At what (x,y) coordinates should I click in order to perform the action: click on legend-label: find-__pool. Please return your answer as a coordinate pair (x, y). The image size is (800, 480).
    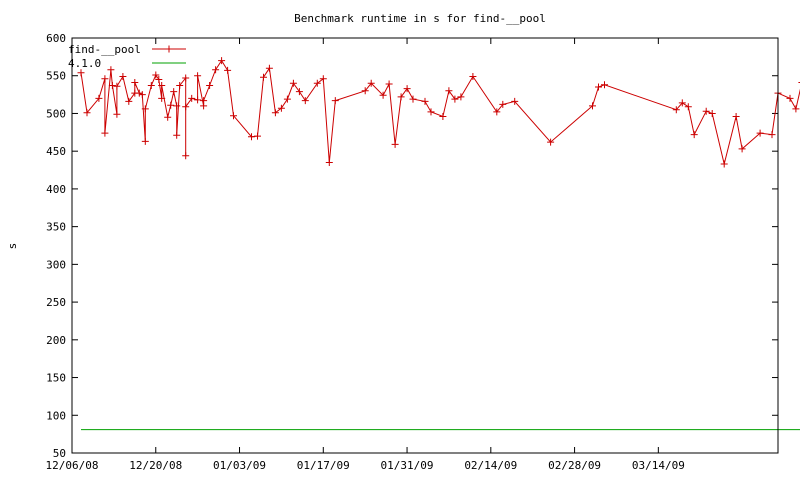
    Looking at the image, I should click on (104, 49).